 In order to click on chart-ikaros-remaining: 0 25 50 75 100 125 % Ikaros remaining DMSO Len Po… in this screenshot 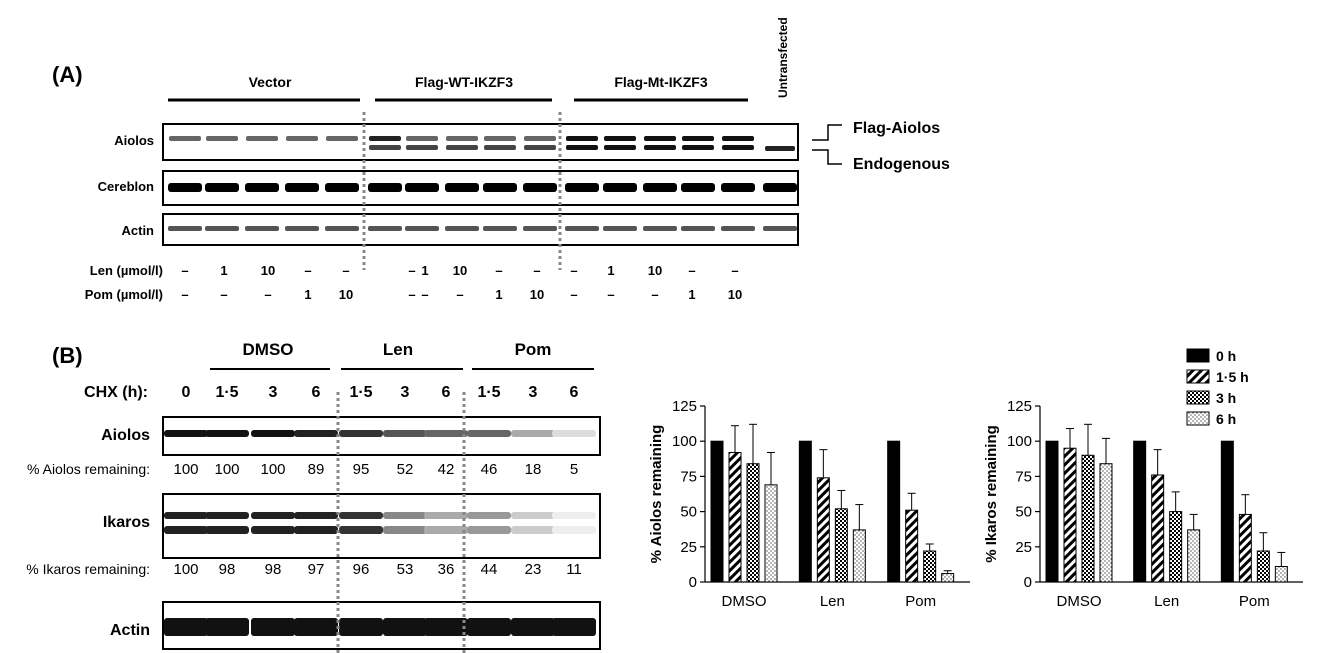, I will do `click(1143, 504)`.